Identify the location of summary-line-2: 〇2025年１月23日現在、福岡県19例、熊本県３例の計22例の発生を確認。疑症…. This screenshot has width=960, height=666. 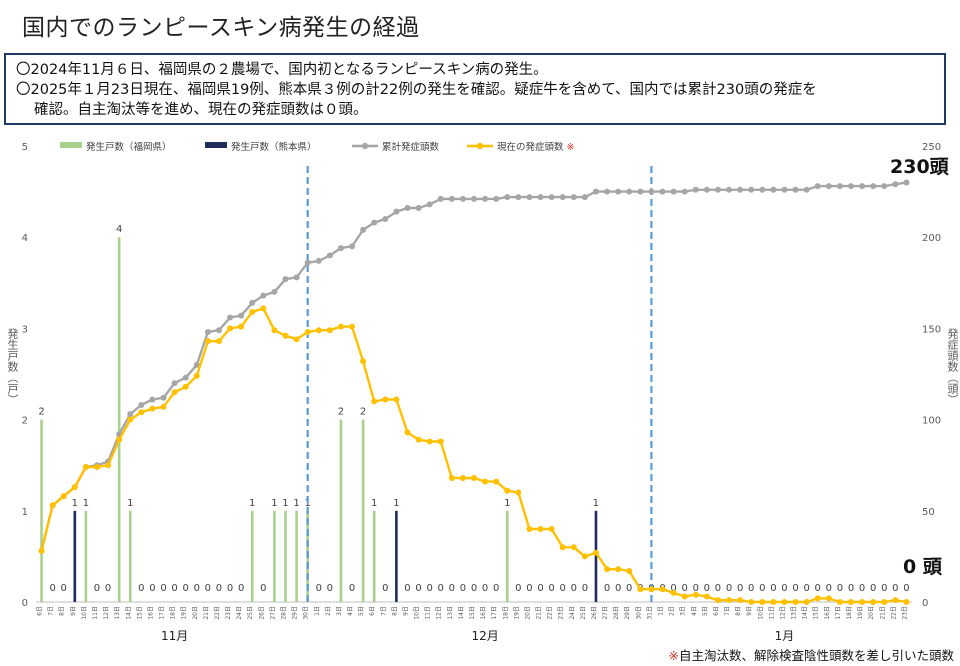
(416, 90).